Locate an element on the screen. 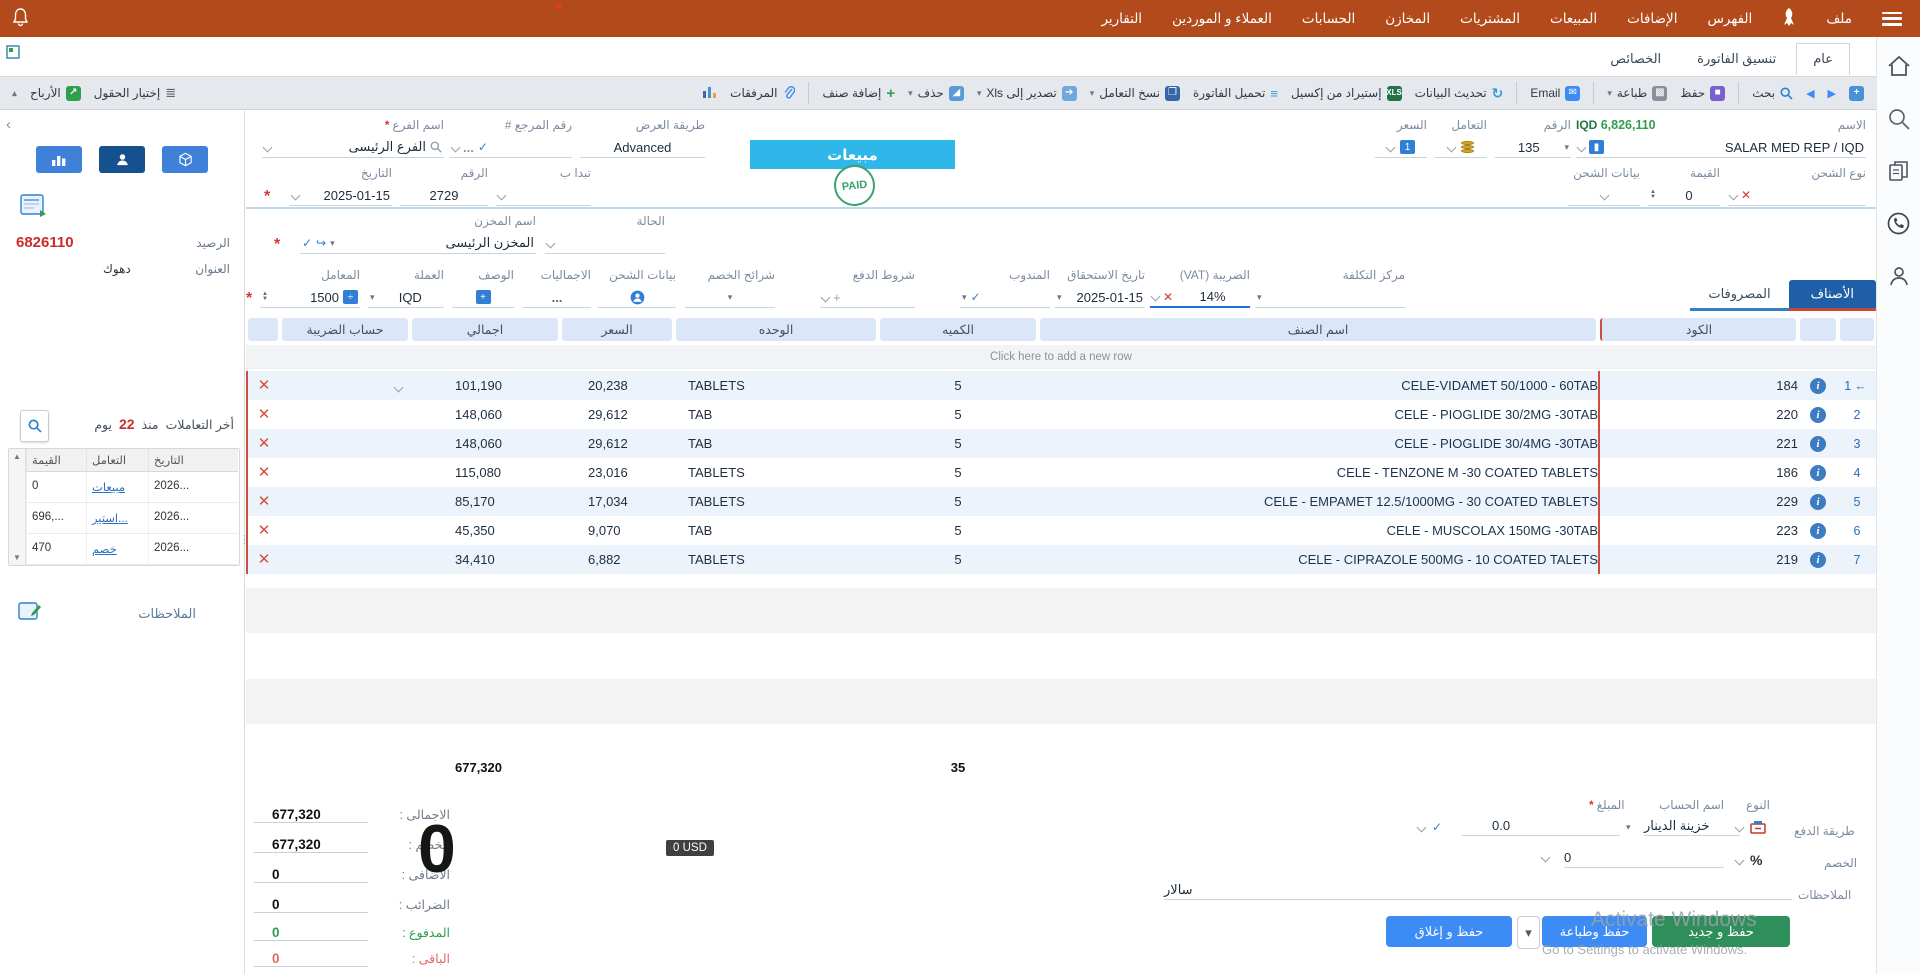 The image size is (1920, 974). save-print-button: حفظ وطباعة is located at coordinates (1594, 931).